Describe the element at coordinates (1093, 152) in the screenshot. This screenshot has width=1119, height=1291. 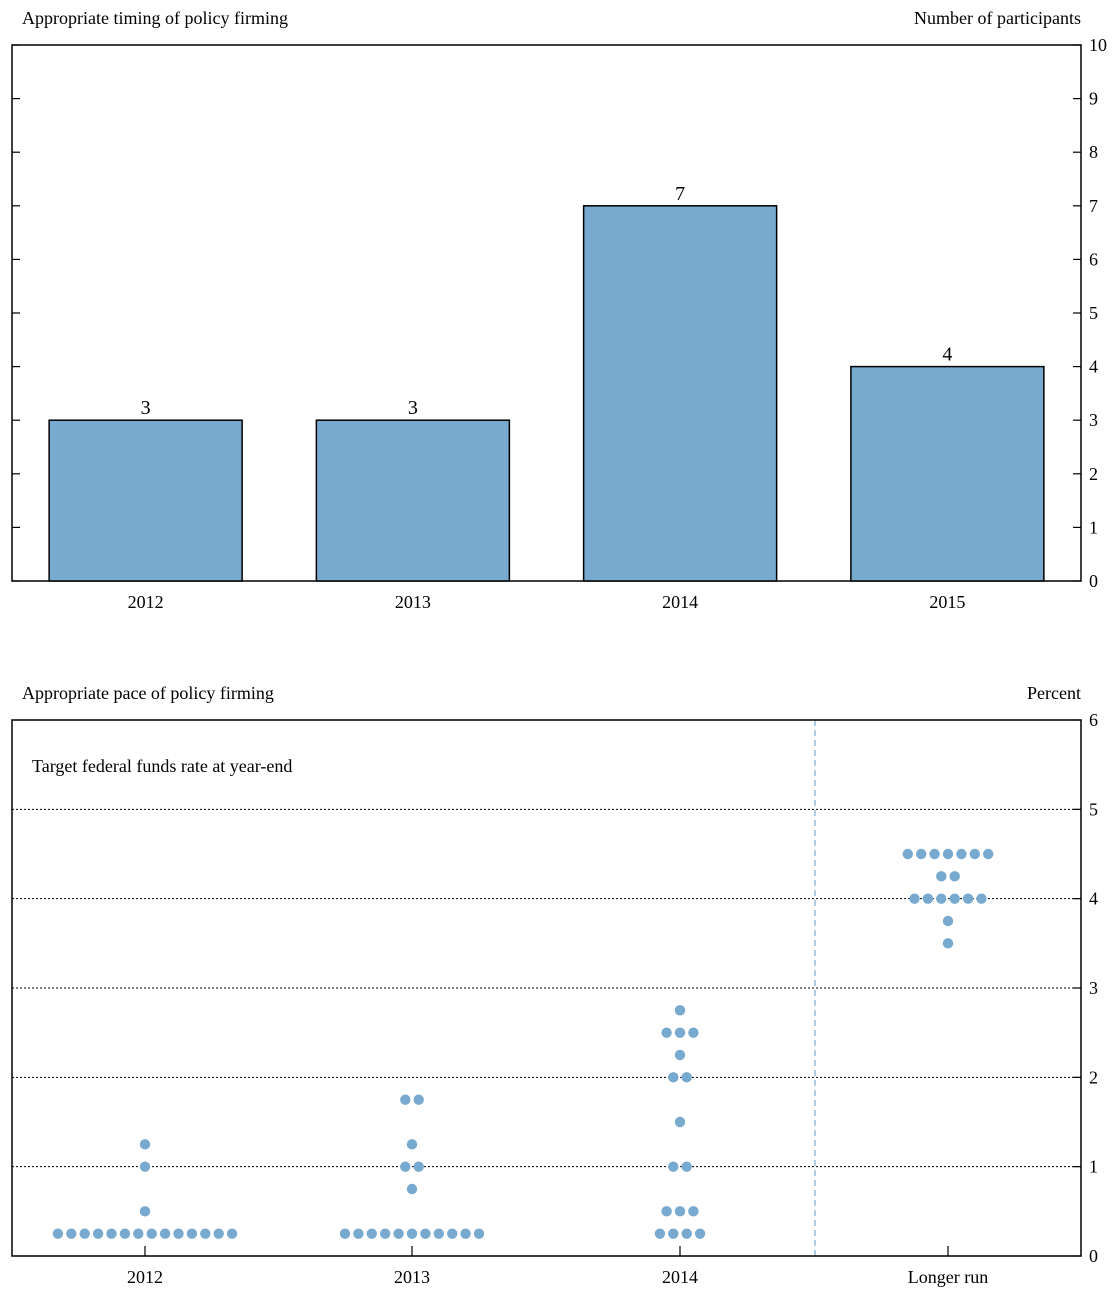
I see `y-tick-label-8: 8` at that location.